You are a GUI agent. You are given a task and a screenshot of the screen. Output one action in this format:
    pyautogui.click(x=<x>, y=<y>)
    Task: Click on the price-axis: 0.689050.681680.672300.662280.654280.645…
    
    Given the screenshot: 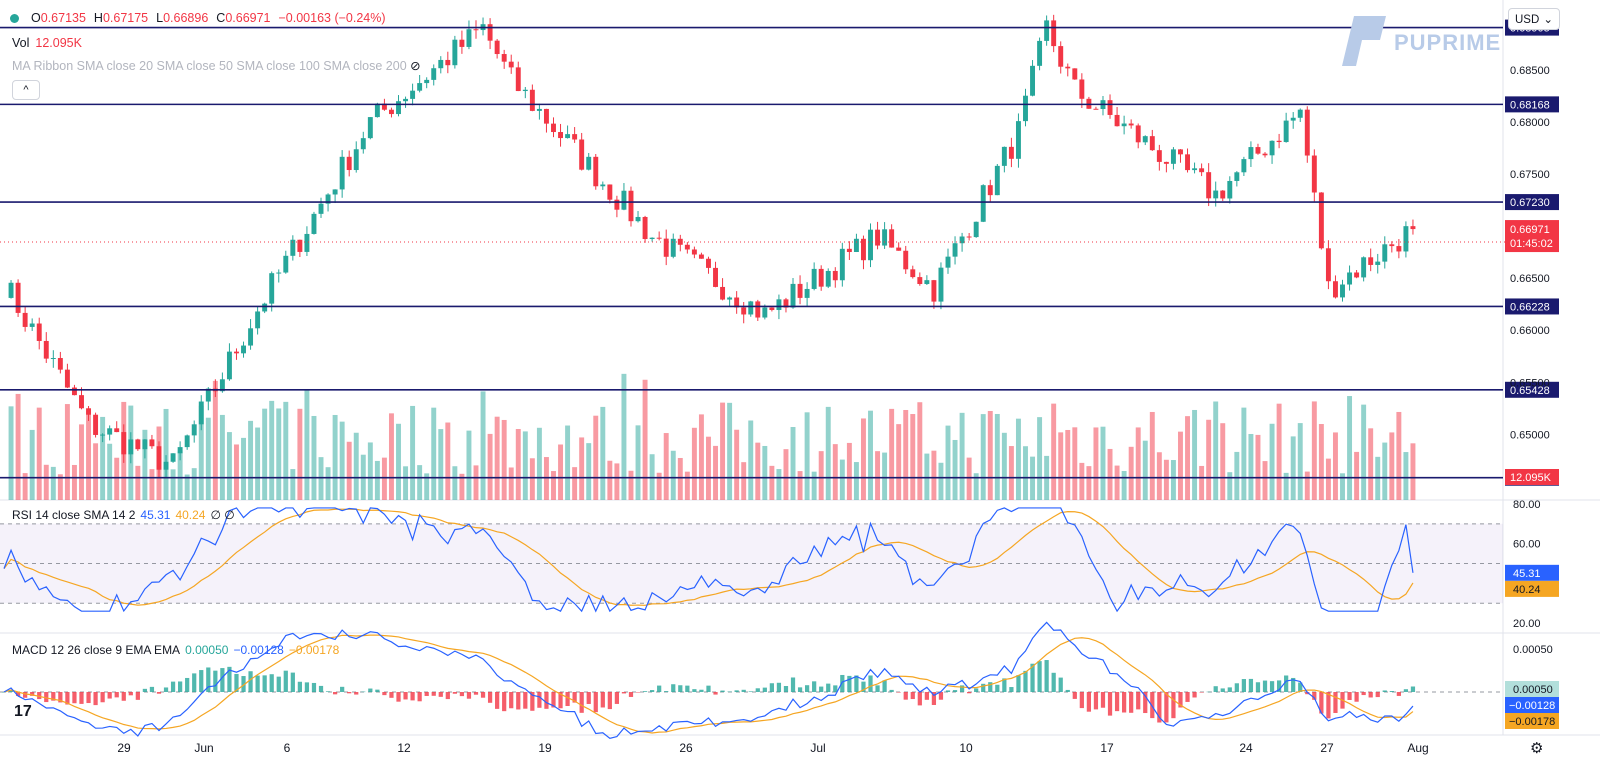 What is the action you would take?
    pyautogui.click(x=1532, y=374)
    